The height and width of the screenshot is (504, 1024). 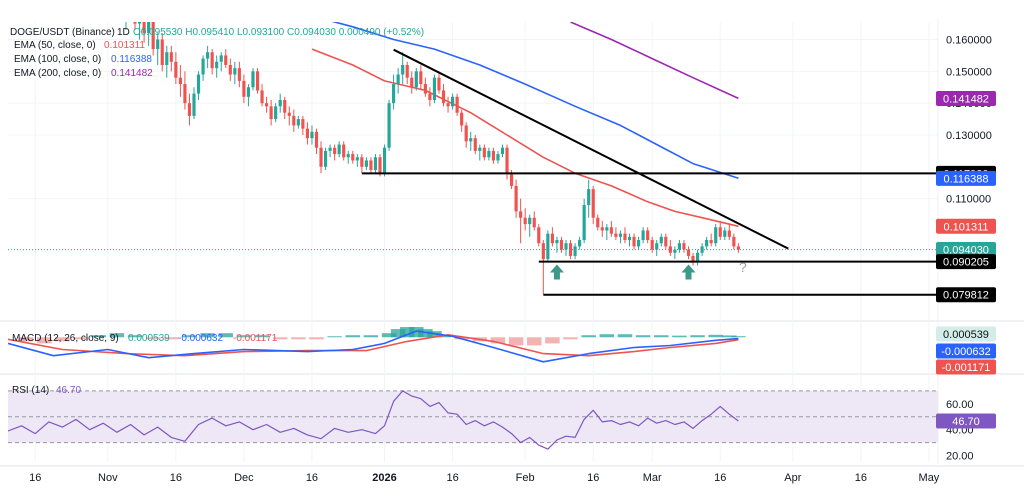 I want to click on macd-line, so click(x=373, y=346).